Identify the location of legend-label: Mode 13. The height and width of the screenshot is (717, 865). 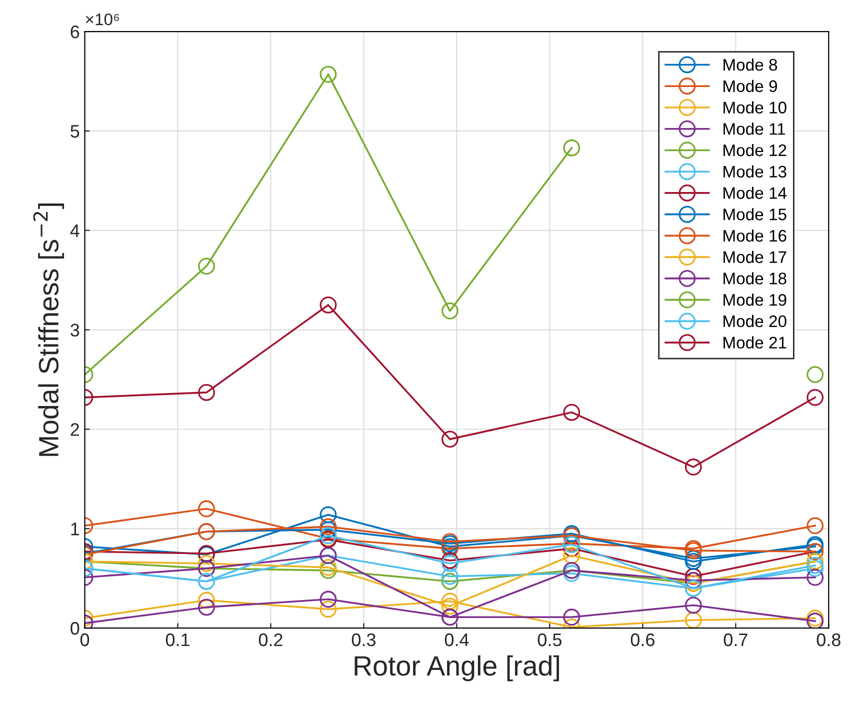
(755, 171).